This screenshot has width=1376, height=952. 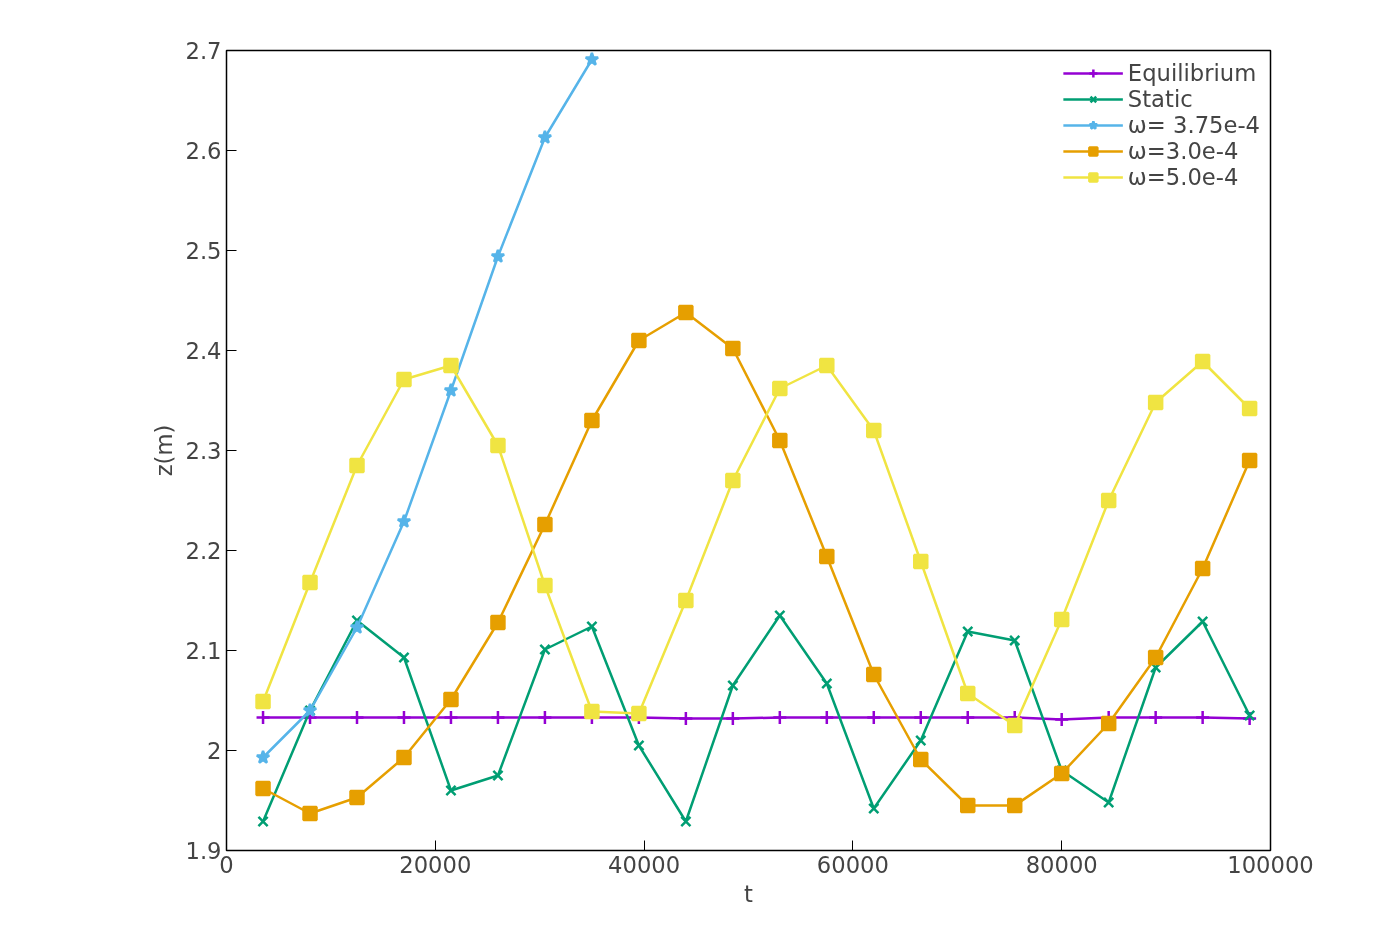 I want to click on legend-label: Static, so click(x=1160, y=99).